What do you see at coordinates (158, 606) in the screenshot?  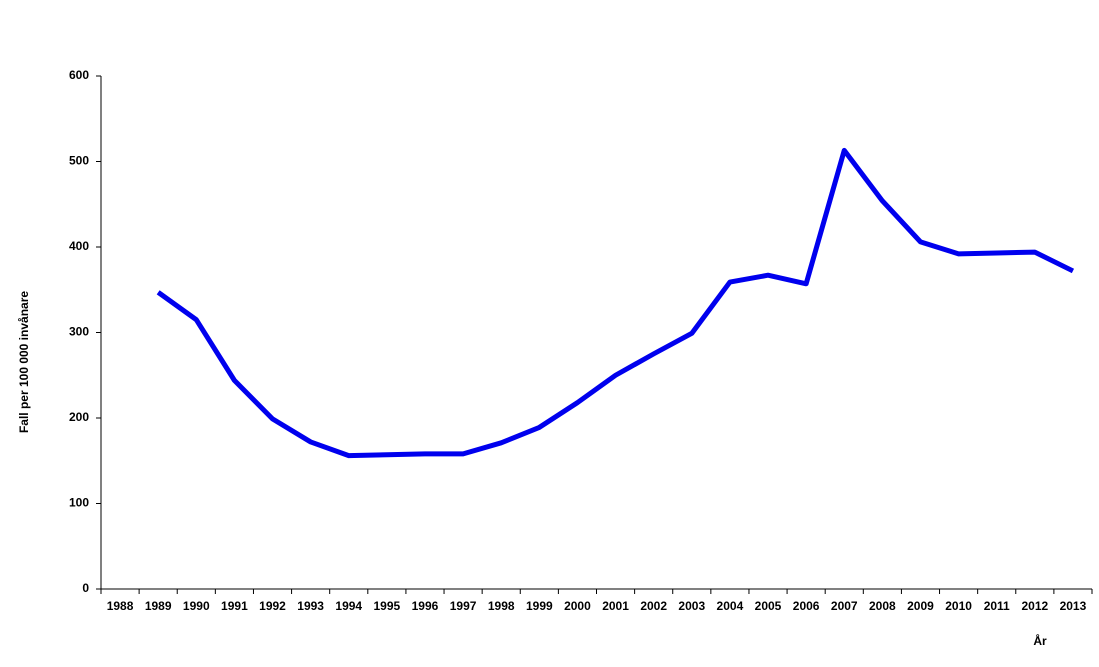 I see `x-tick-label: 1989` at bounding box center [158, 606].